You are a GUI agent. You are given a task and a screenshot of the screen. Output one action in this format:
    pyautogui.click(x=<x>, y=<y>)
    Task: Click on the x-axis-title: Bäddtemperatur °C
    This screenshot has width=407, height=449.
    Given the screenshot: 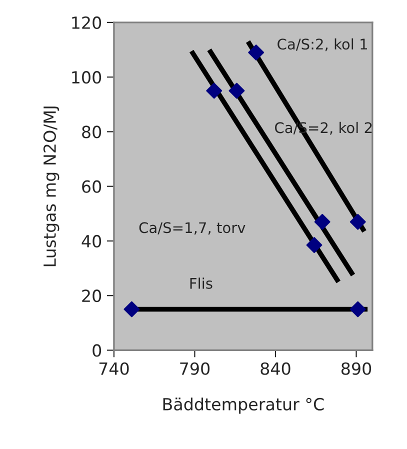 What is the action you would take?
    pyautogui.click(x=243, y=406)
    